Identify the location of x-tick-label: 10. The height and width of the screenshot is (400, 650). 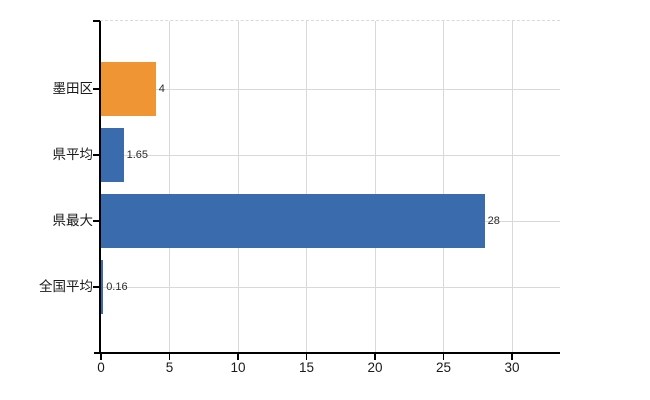
(238, 367).